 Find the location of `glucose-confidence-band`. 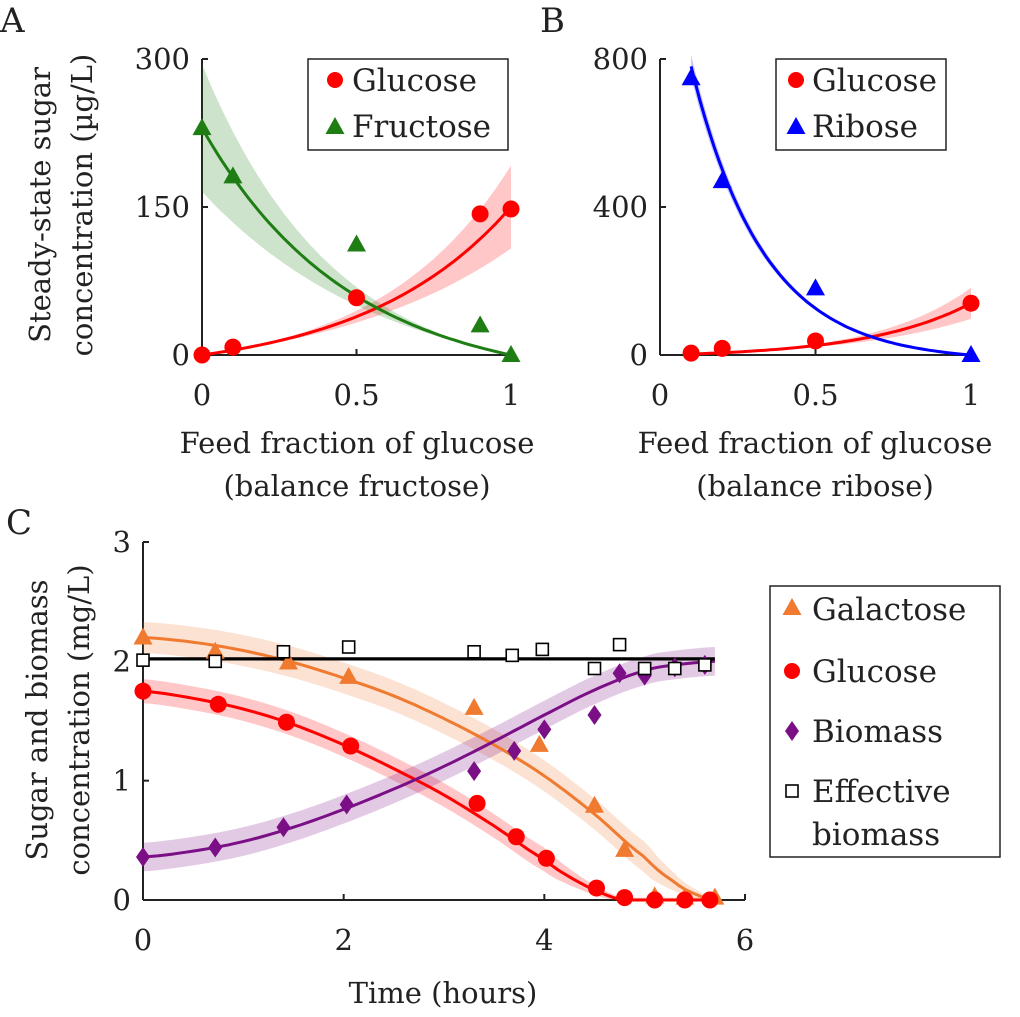

glucose-confidence-band is located at coordinates (429, 789).